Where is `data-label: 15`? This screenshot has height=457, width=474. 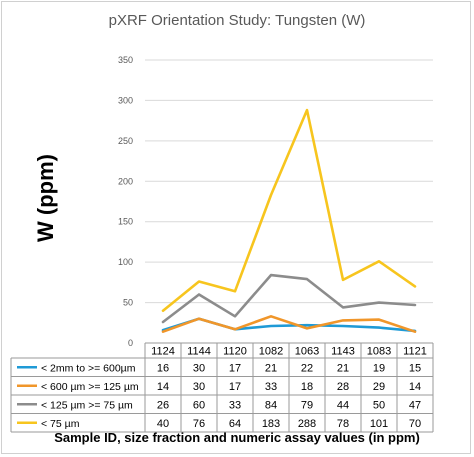
data-label: 15 is located at coordinates (415, 368).